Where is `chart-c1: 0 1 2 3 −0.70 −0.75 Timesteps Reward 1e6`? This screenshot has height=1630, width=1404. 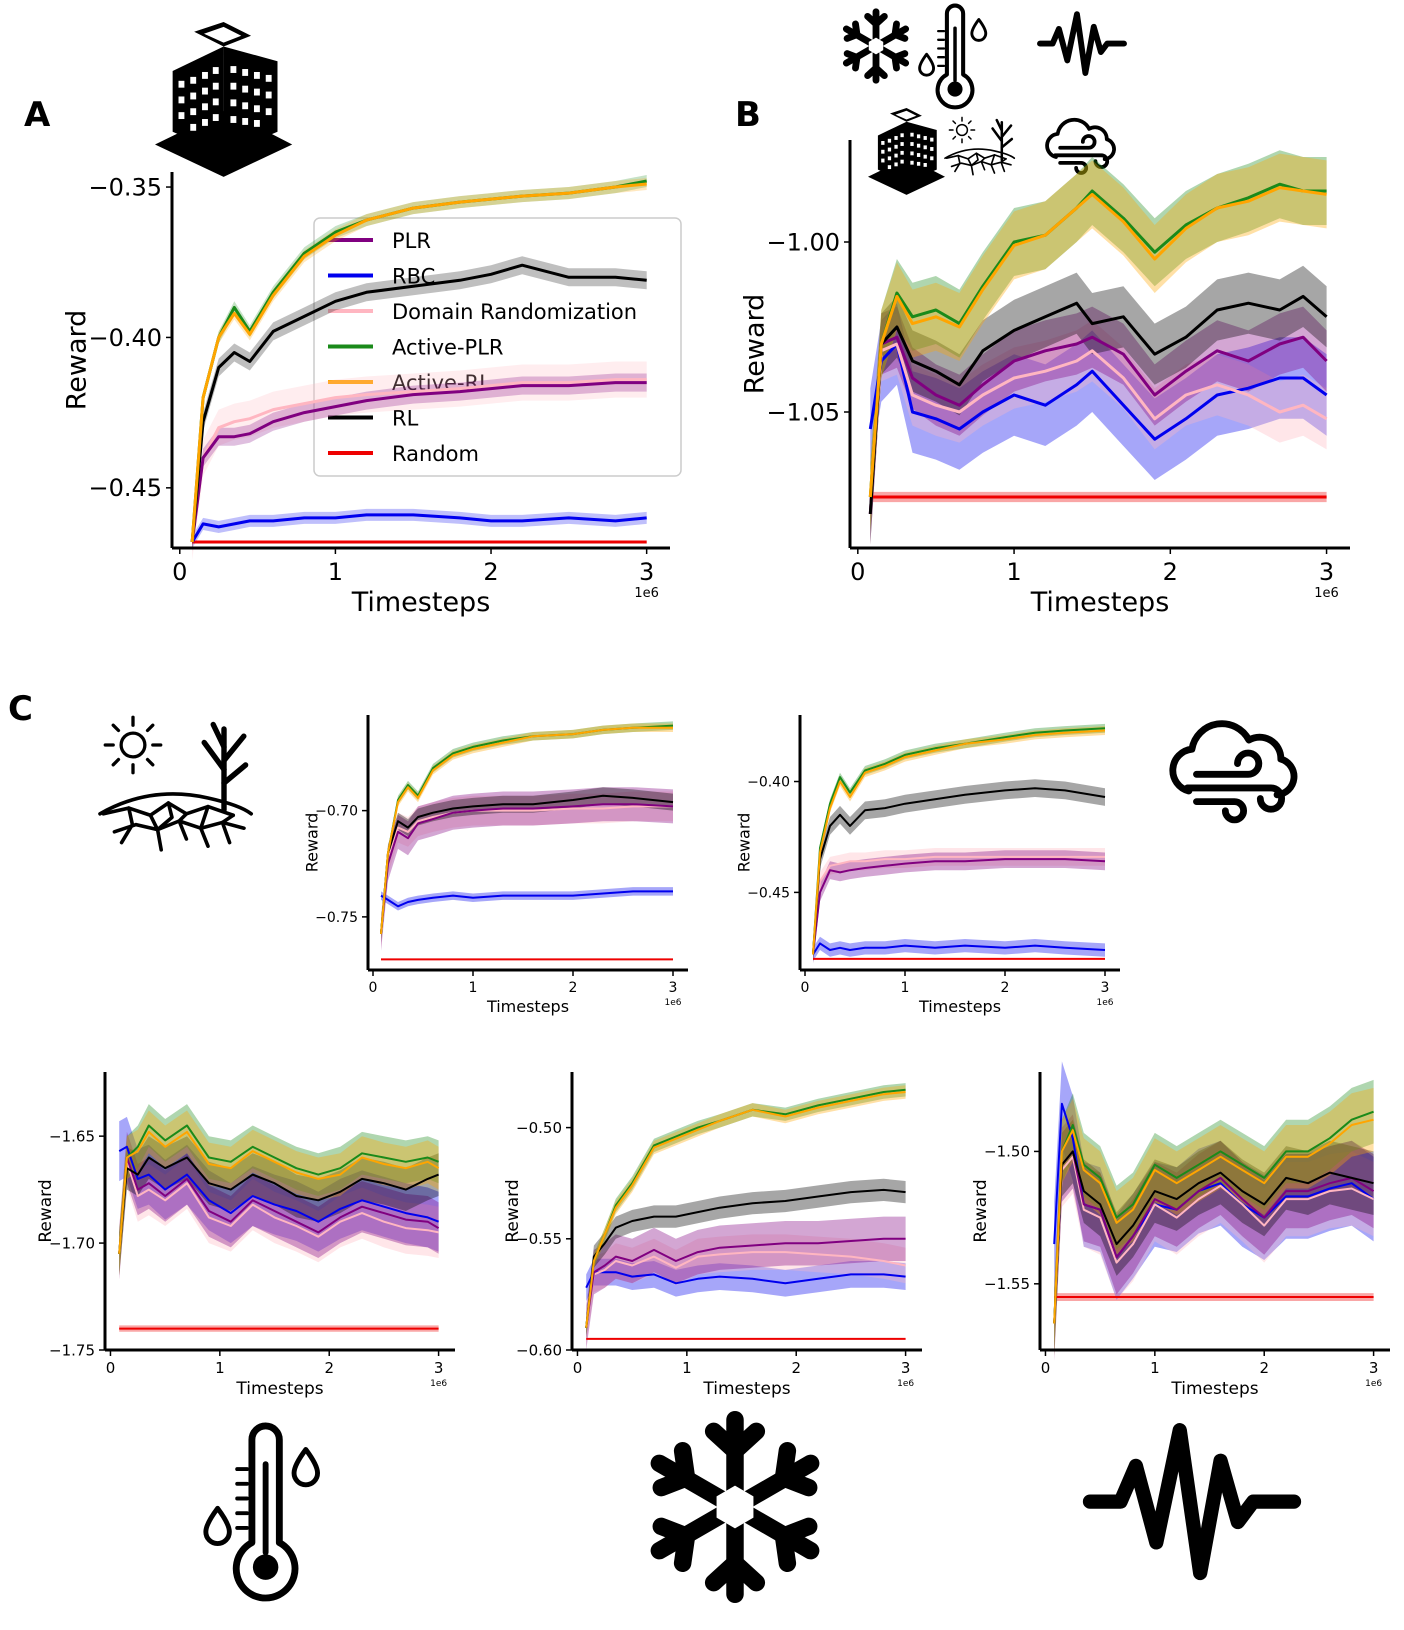
chart-c1: 0 1 2 3 −0.70 −0.75 Timesteps Reward 1e6 is located at coordinates (495, 865).